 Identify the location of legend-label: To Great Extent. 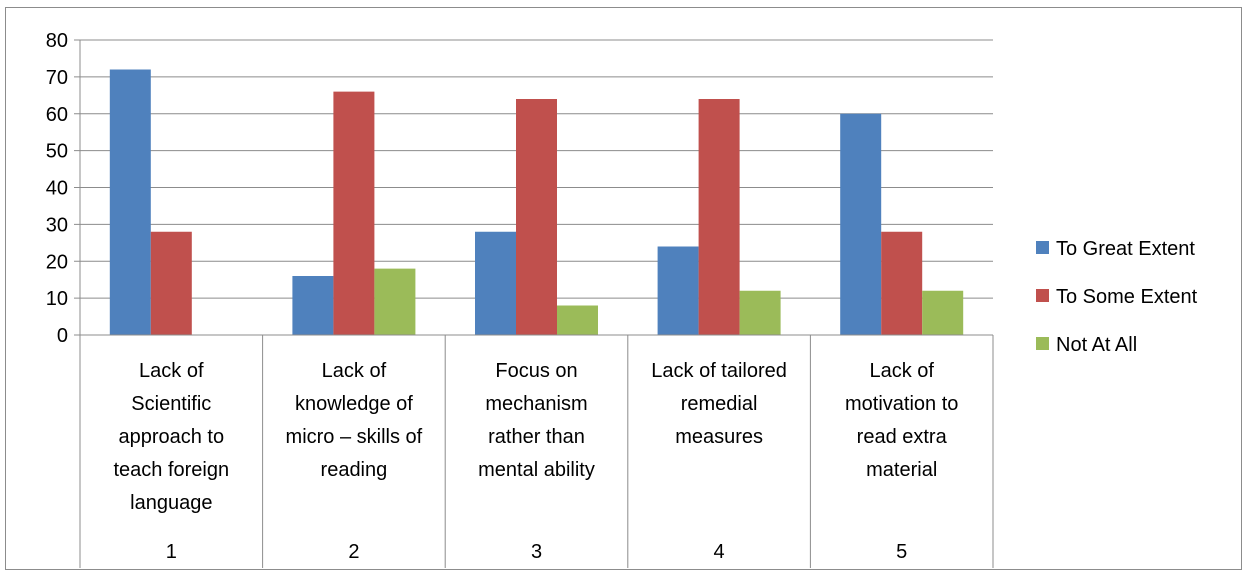
(1125, 249).